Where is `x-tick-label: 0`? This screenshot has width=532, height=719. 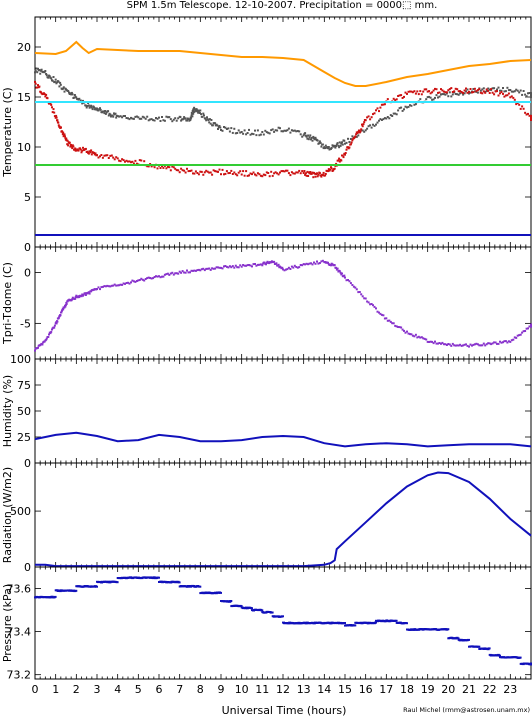 x-tick-label: 0 is located at coordinates (35, 689).